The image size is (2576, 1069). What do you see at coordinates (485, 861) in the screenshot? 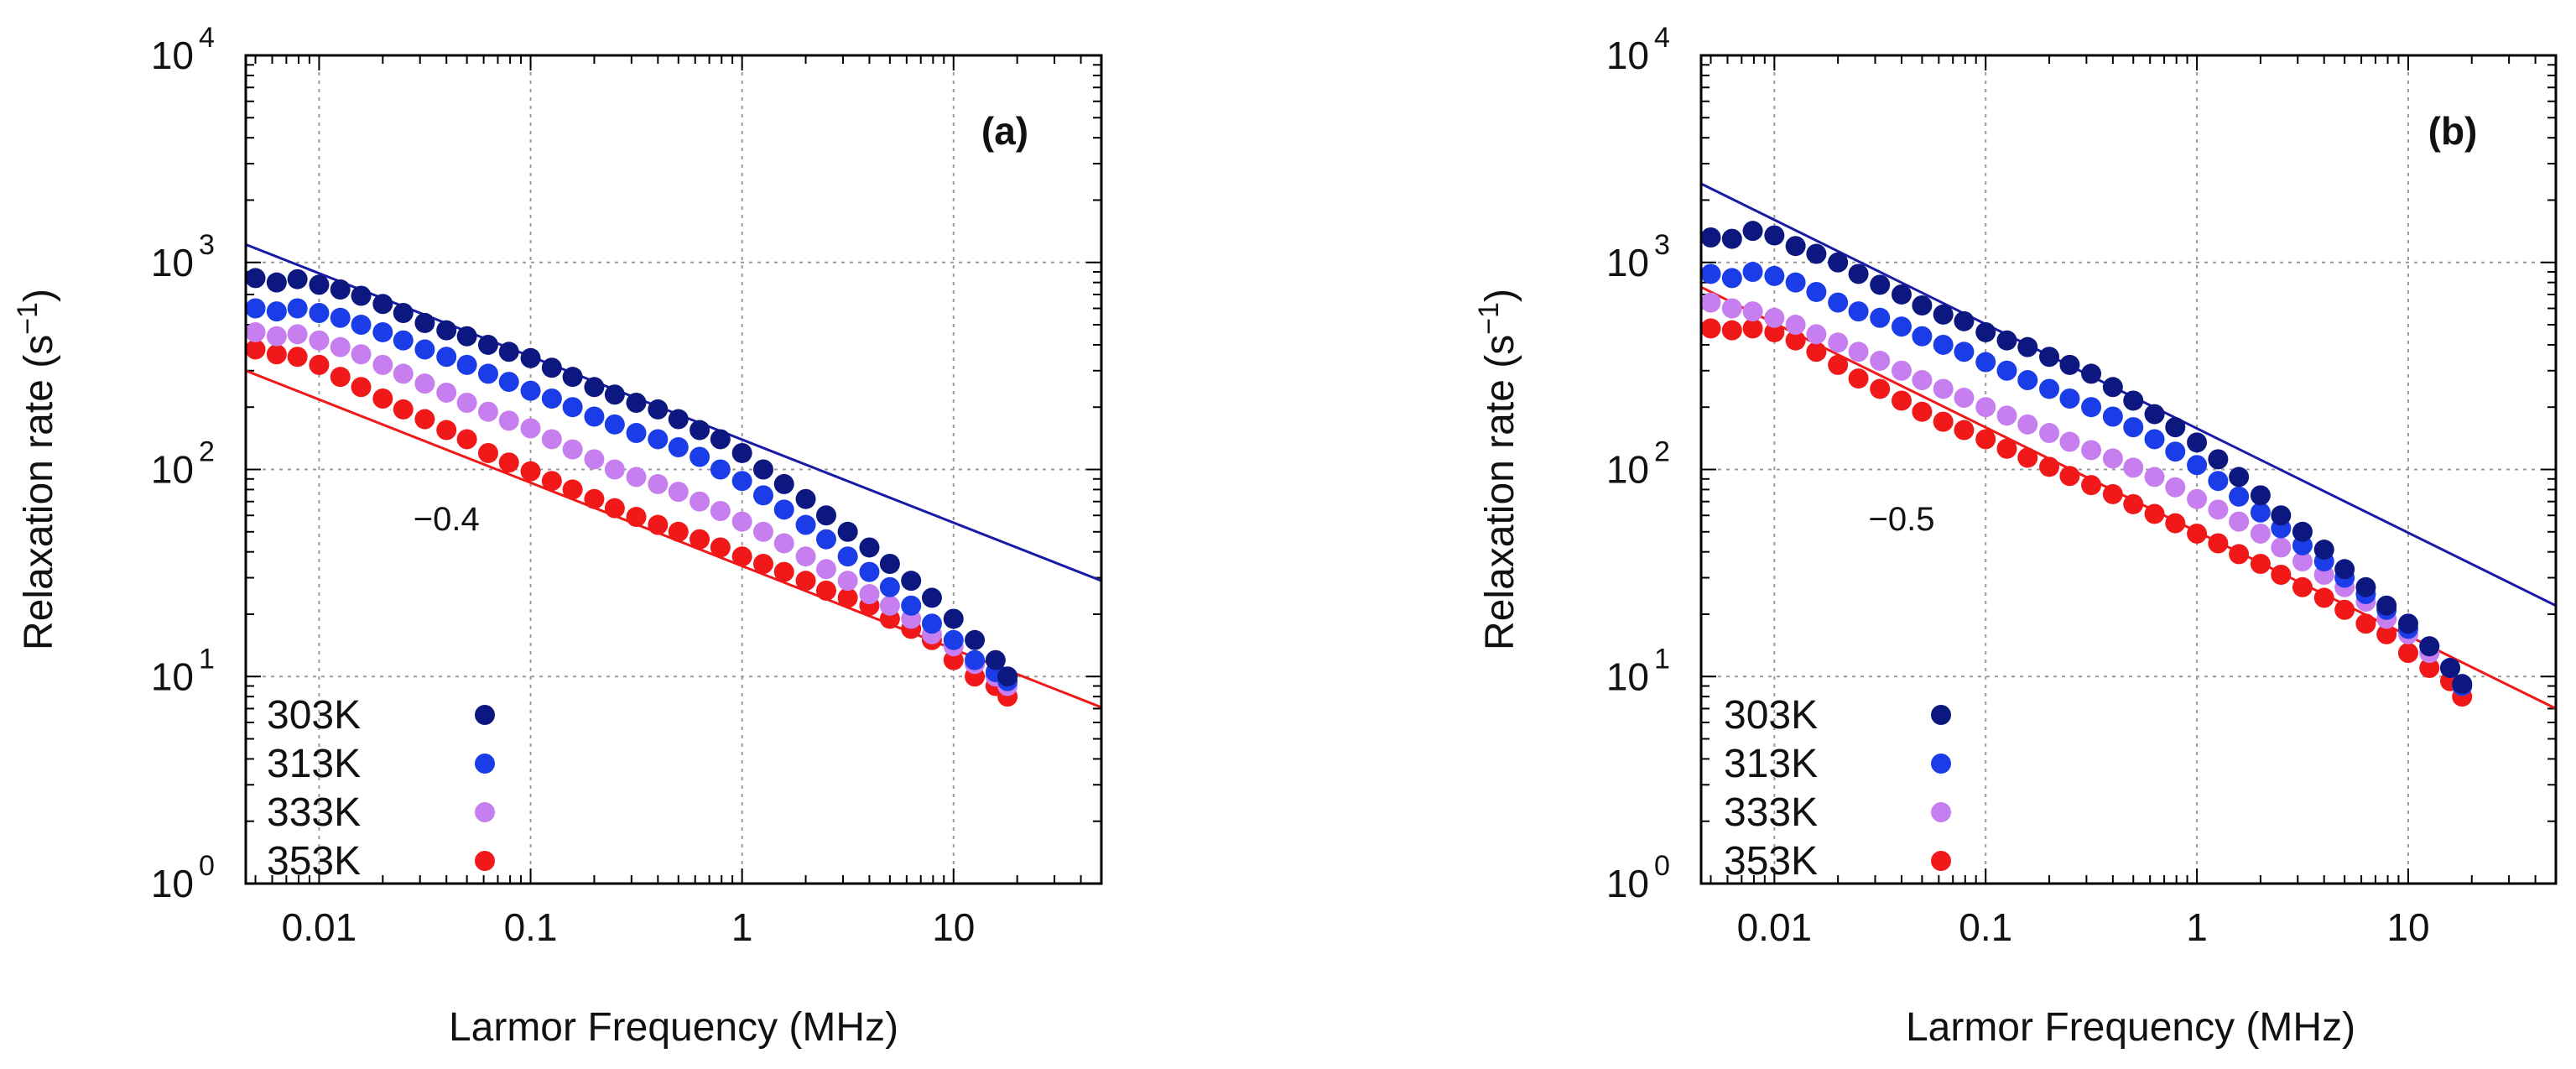
I see `legend-marker-353K` at bounding box center [485, 861].